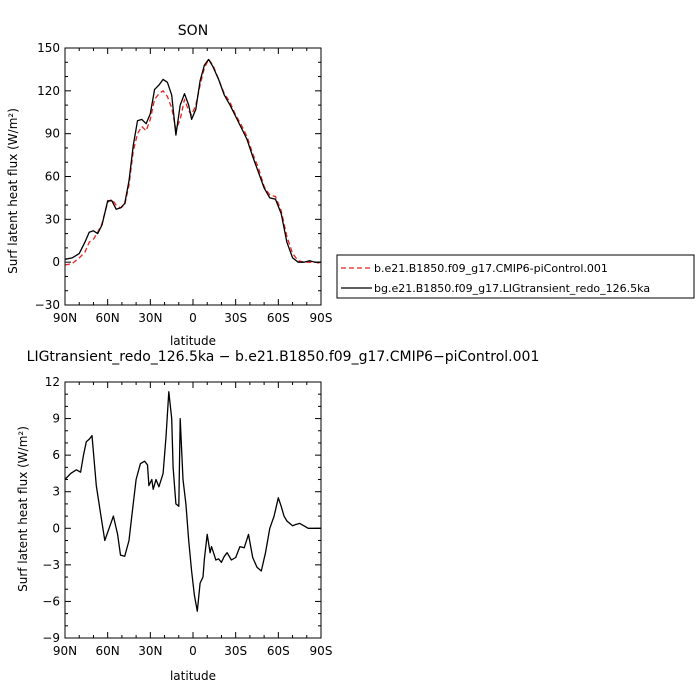 The image size is (700, 700). What do you see at coordinates (56, 455) in the screenshot?
I see `bottom-y-tick-label: 6` at bounding box center [56, 455].